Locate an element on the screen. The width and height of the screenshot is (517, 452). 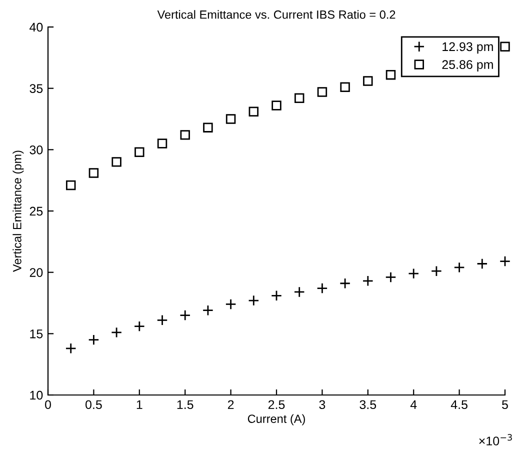
x-tick-label: 1.5 is located at coordinates (185, 405).